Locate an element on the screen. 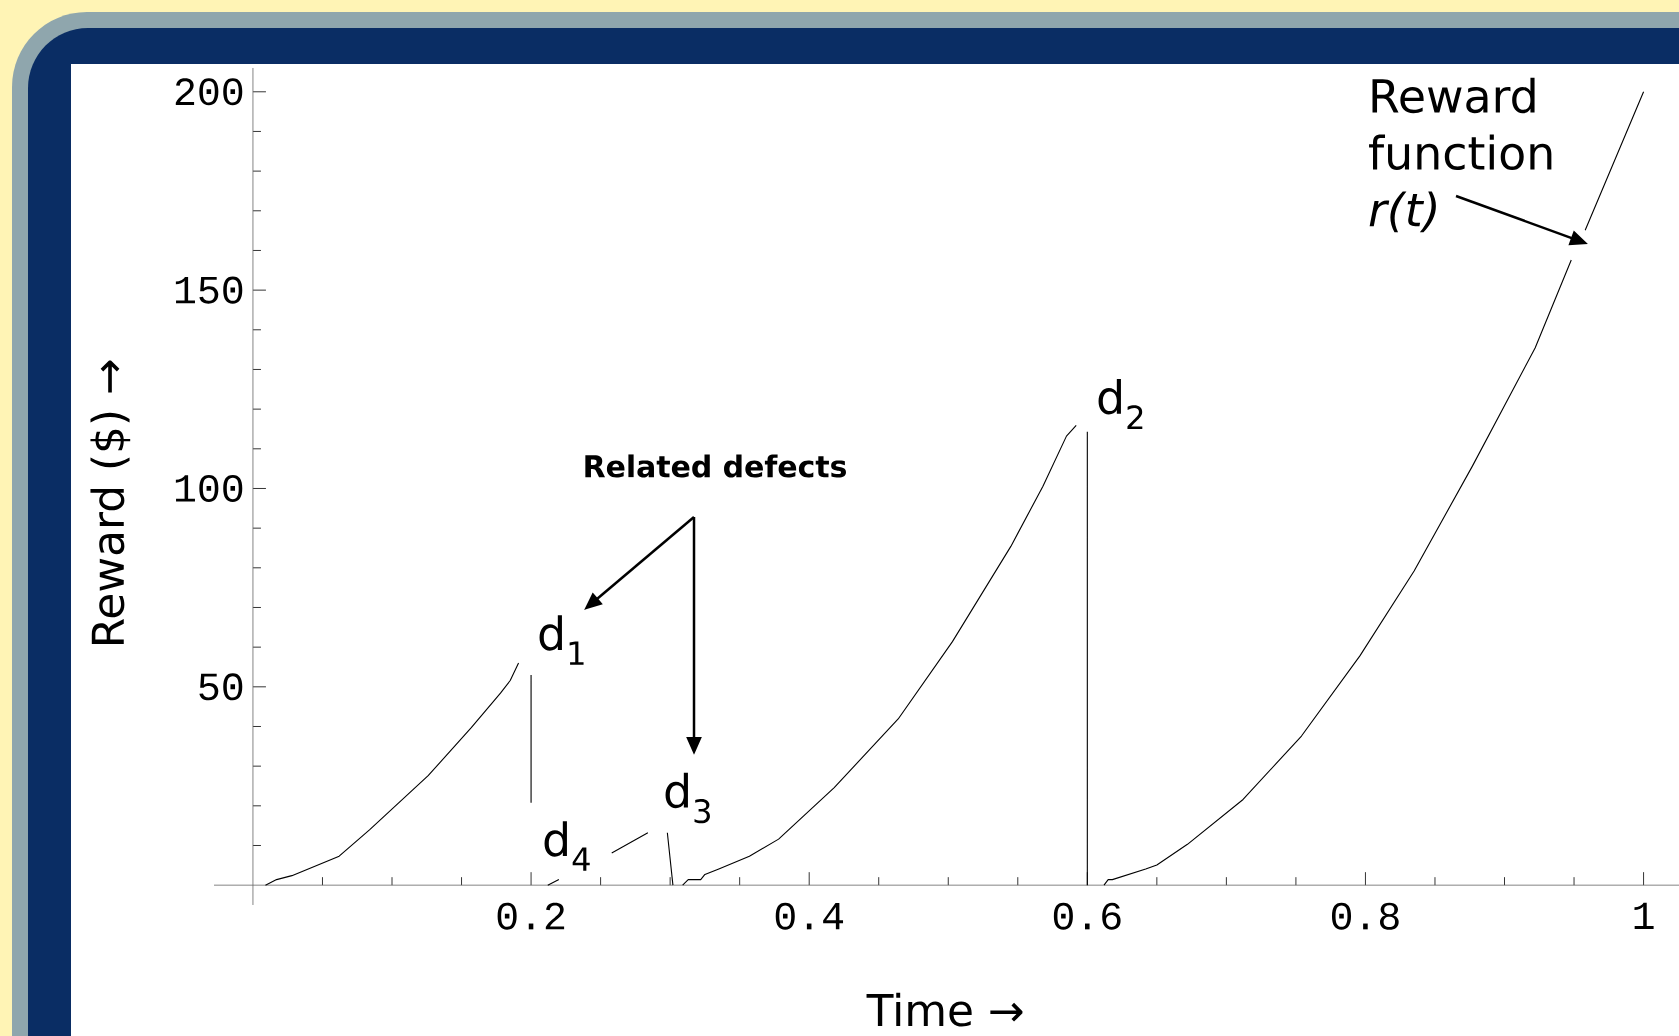 Image resolution: width=1679 pixels, height=1036 pixels. x-tick-label: 1 is located at coordinates (1644, 915).